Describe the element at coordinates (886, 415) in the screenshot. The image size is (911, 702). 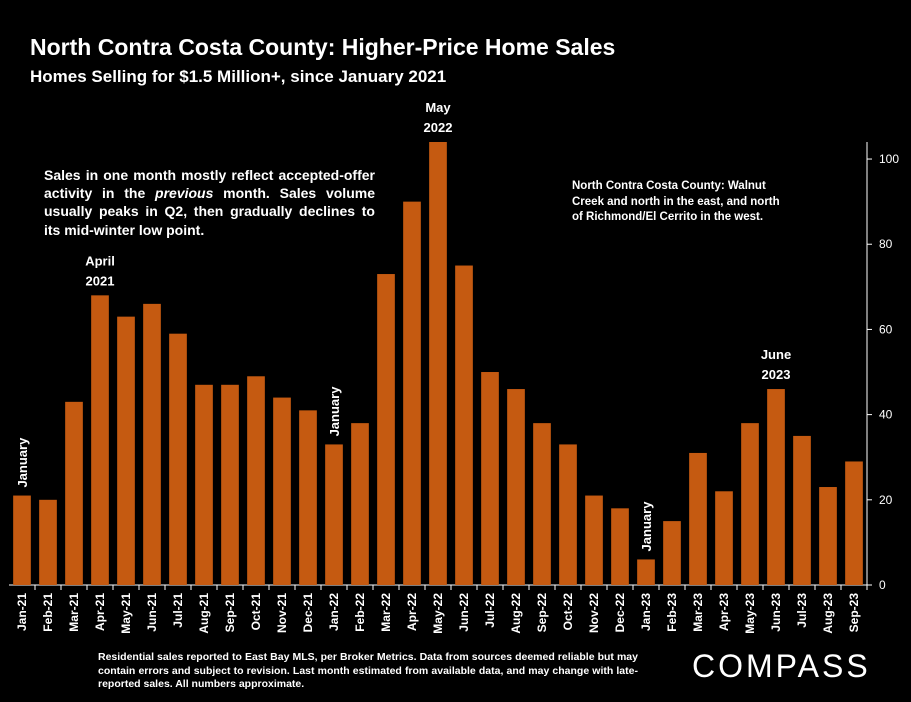
I see `y-tick-label: 40` at that location.